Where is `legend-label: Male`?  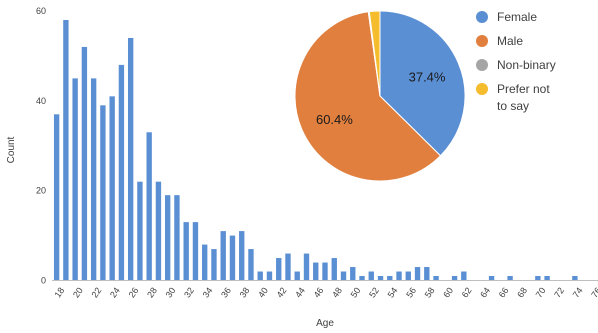
legend-label: Male is located at coordinates (510, 41).